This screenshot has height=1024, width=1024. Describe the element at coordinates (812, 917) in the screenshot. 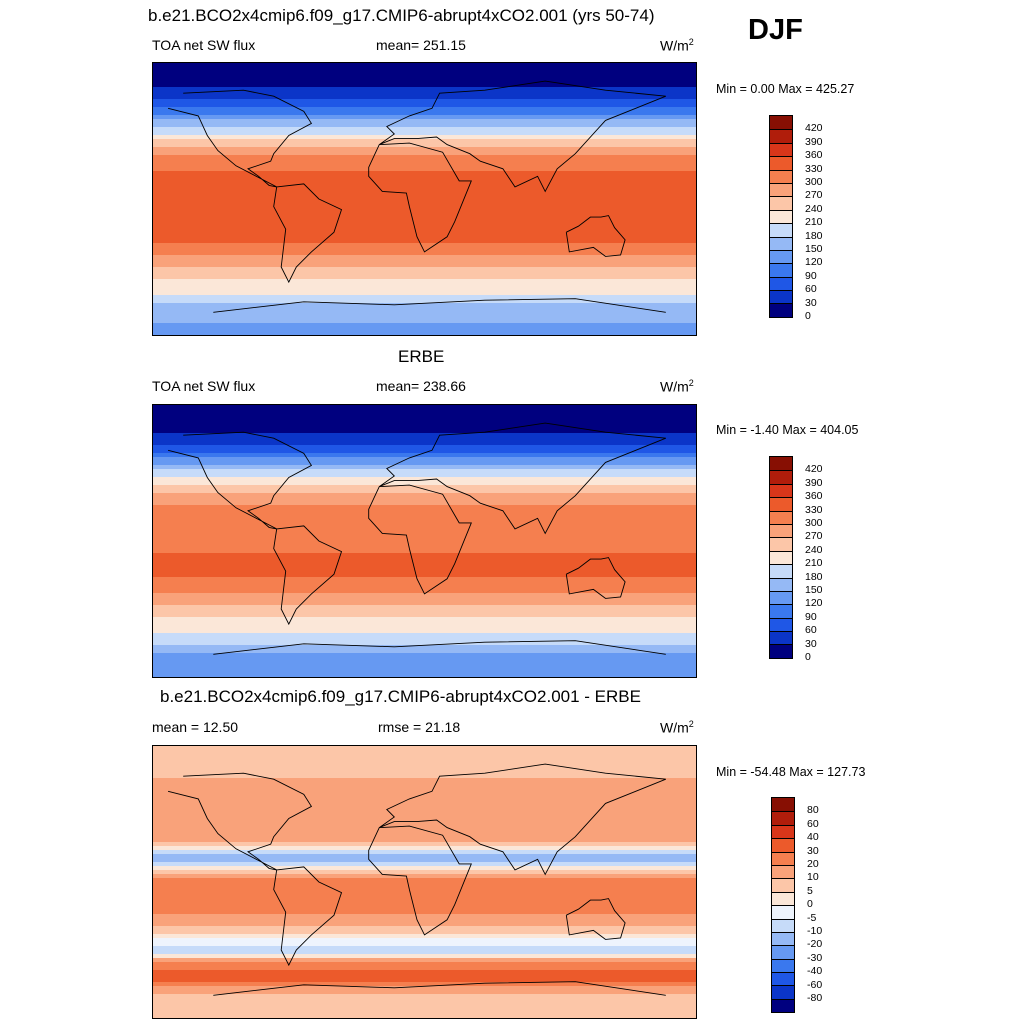

I see `panel3-colorbar-label: -5` at that location.